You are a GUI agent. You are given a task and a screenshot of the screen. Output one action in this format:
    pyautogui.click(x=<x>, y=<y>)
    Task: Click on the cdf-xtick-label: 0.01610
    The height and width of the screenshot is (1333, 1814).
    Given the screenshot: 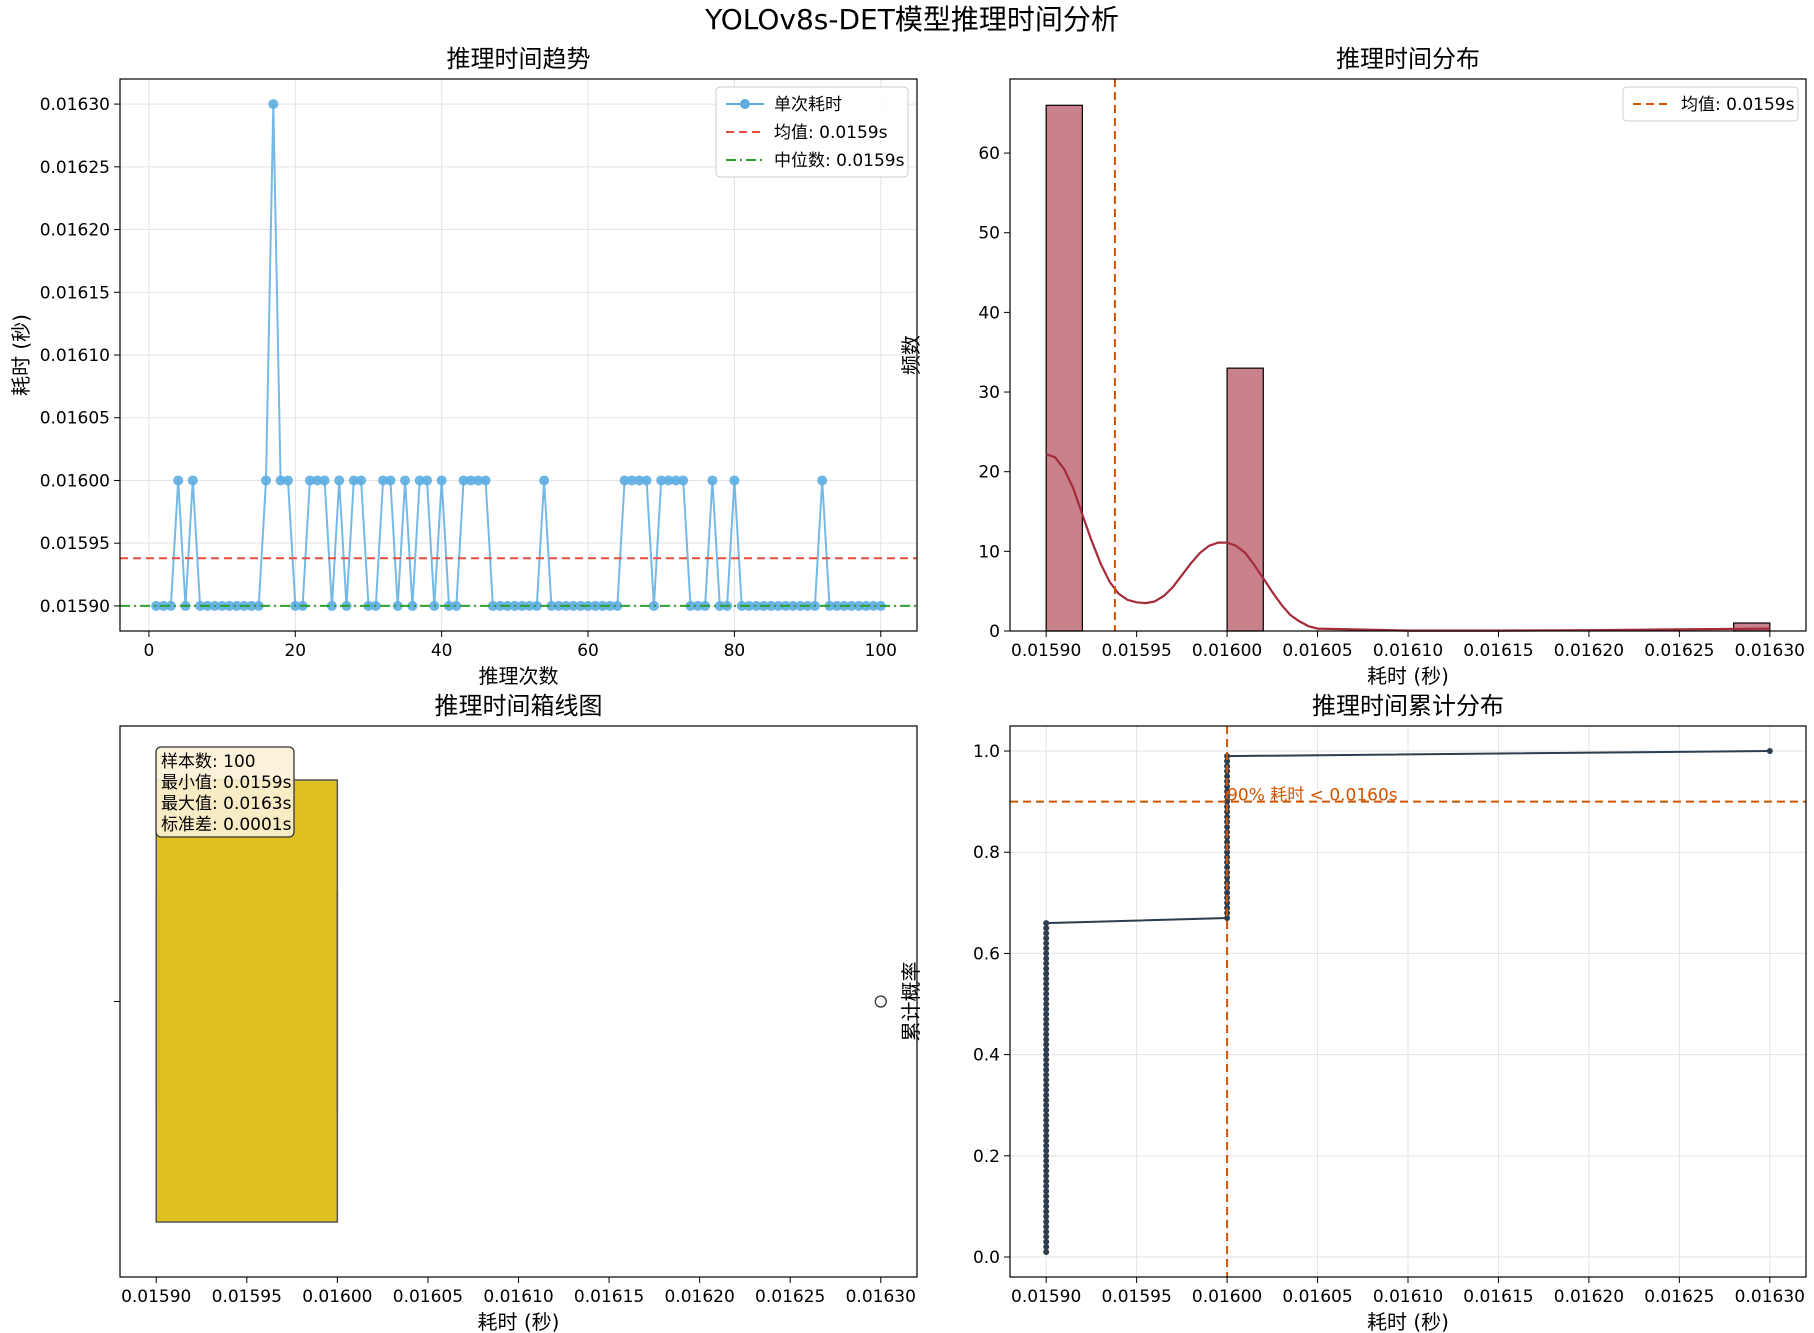 What is the action you would take?
    pyautogui.click(x=1408, y=1297)
    